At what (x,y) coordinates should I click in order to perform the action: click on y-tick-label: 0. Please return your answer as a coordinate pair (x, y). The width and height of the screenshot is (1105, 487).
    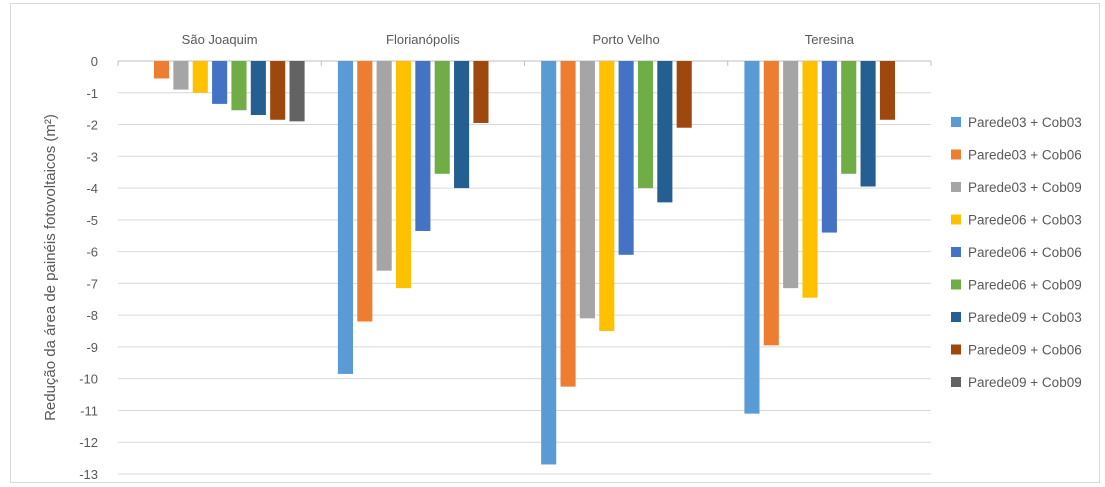
    Looking at the image, I should click on (94, 61).